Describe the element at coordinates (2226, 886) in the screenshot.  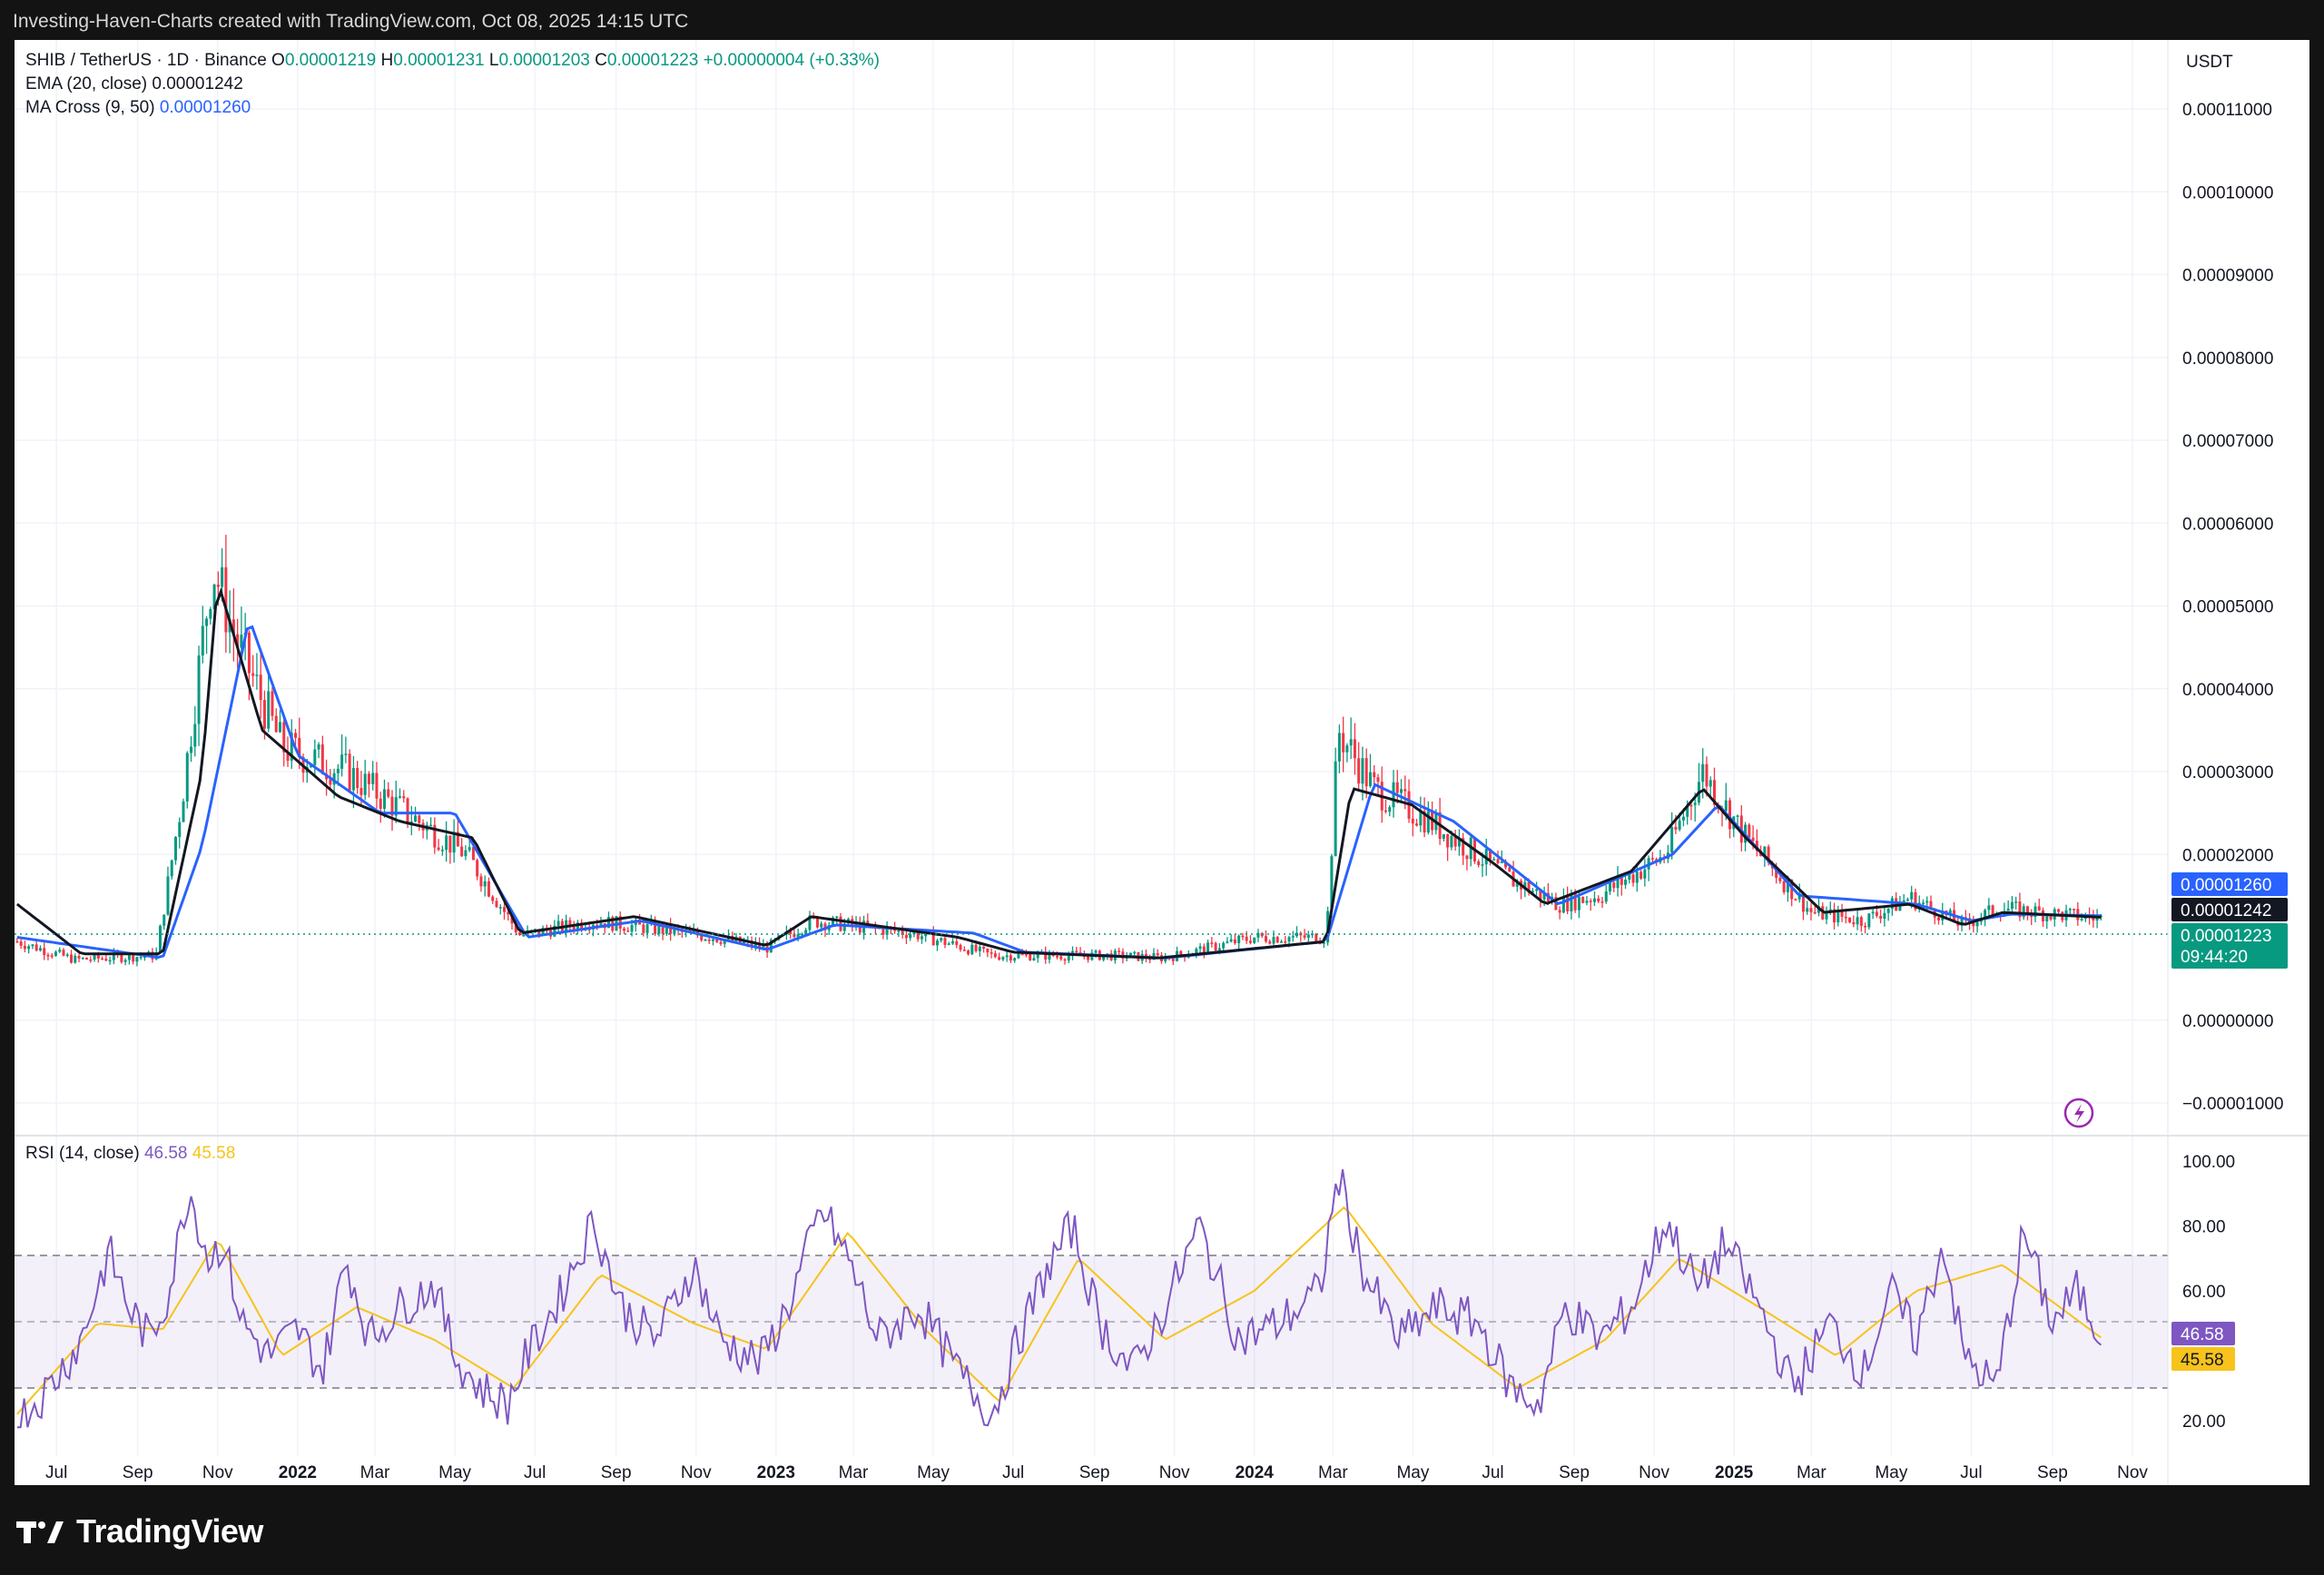
I see `svg-text: 0.00001260` at that location.